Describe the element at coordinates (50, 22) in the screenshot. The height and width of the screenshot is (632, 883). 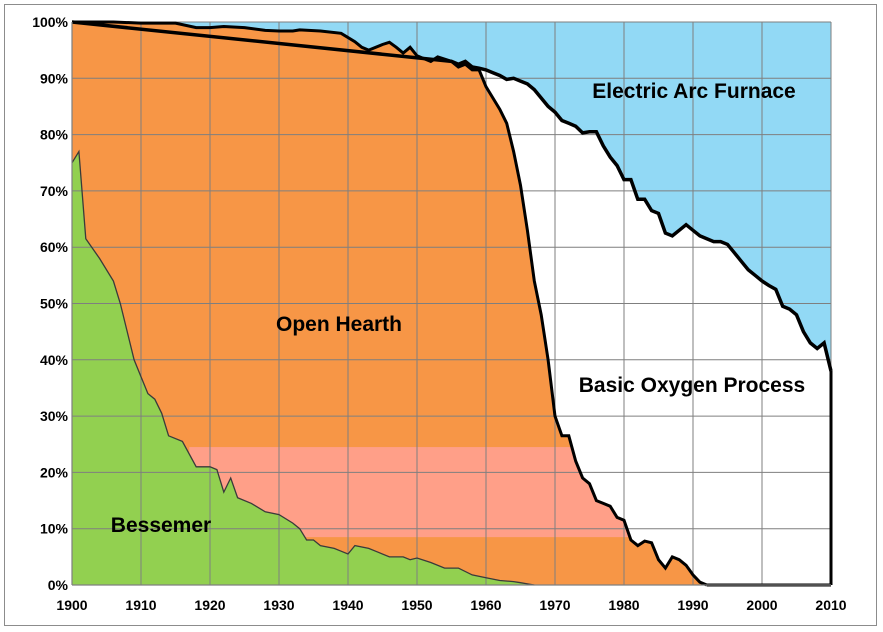
I see `y-tick-label: 100%` at that location.